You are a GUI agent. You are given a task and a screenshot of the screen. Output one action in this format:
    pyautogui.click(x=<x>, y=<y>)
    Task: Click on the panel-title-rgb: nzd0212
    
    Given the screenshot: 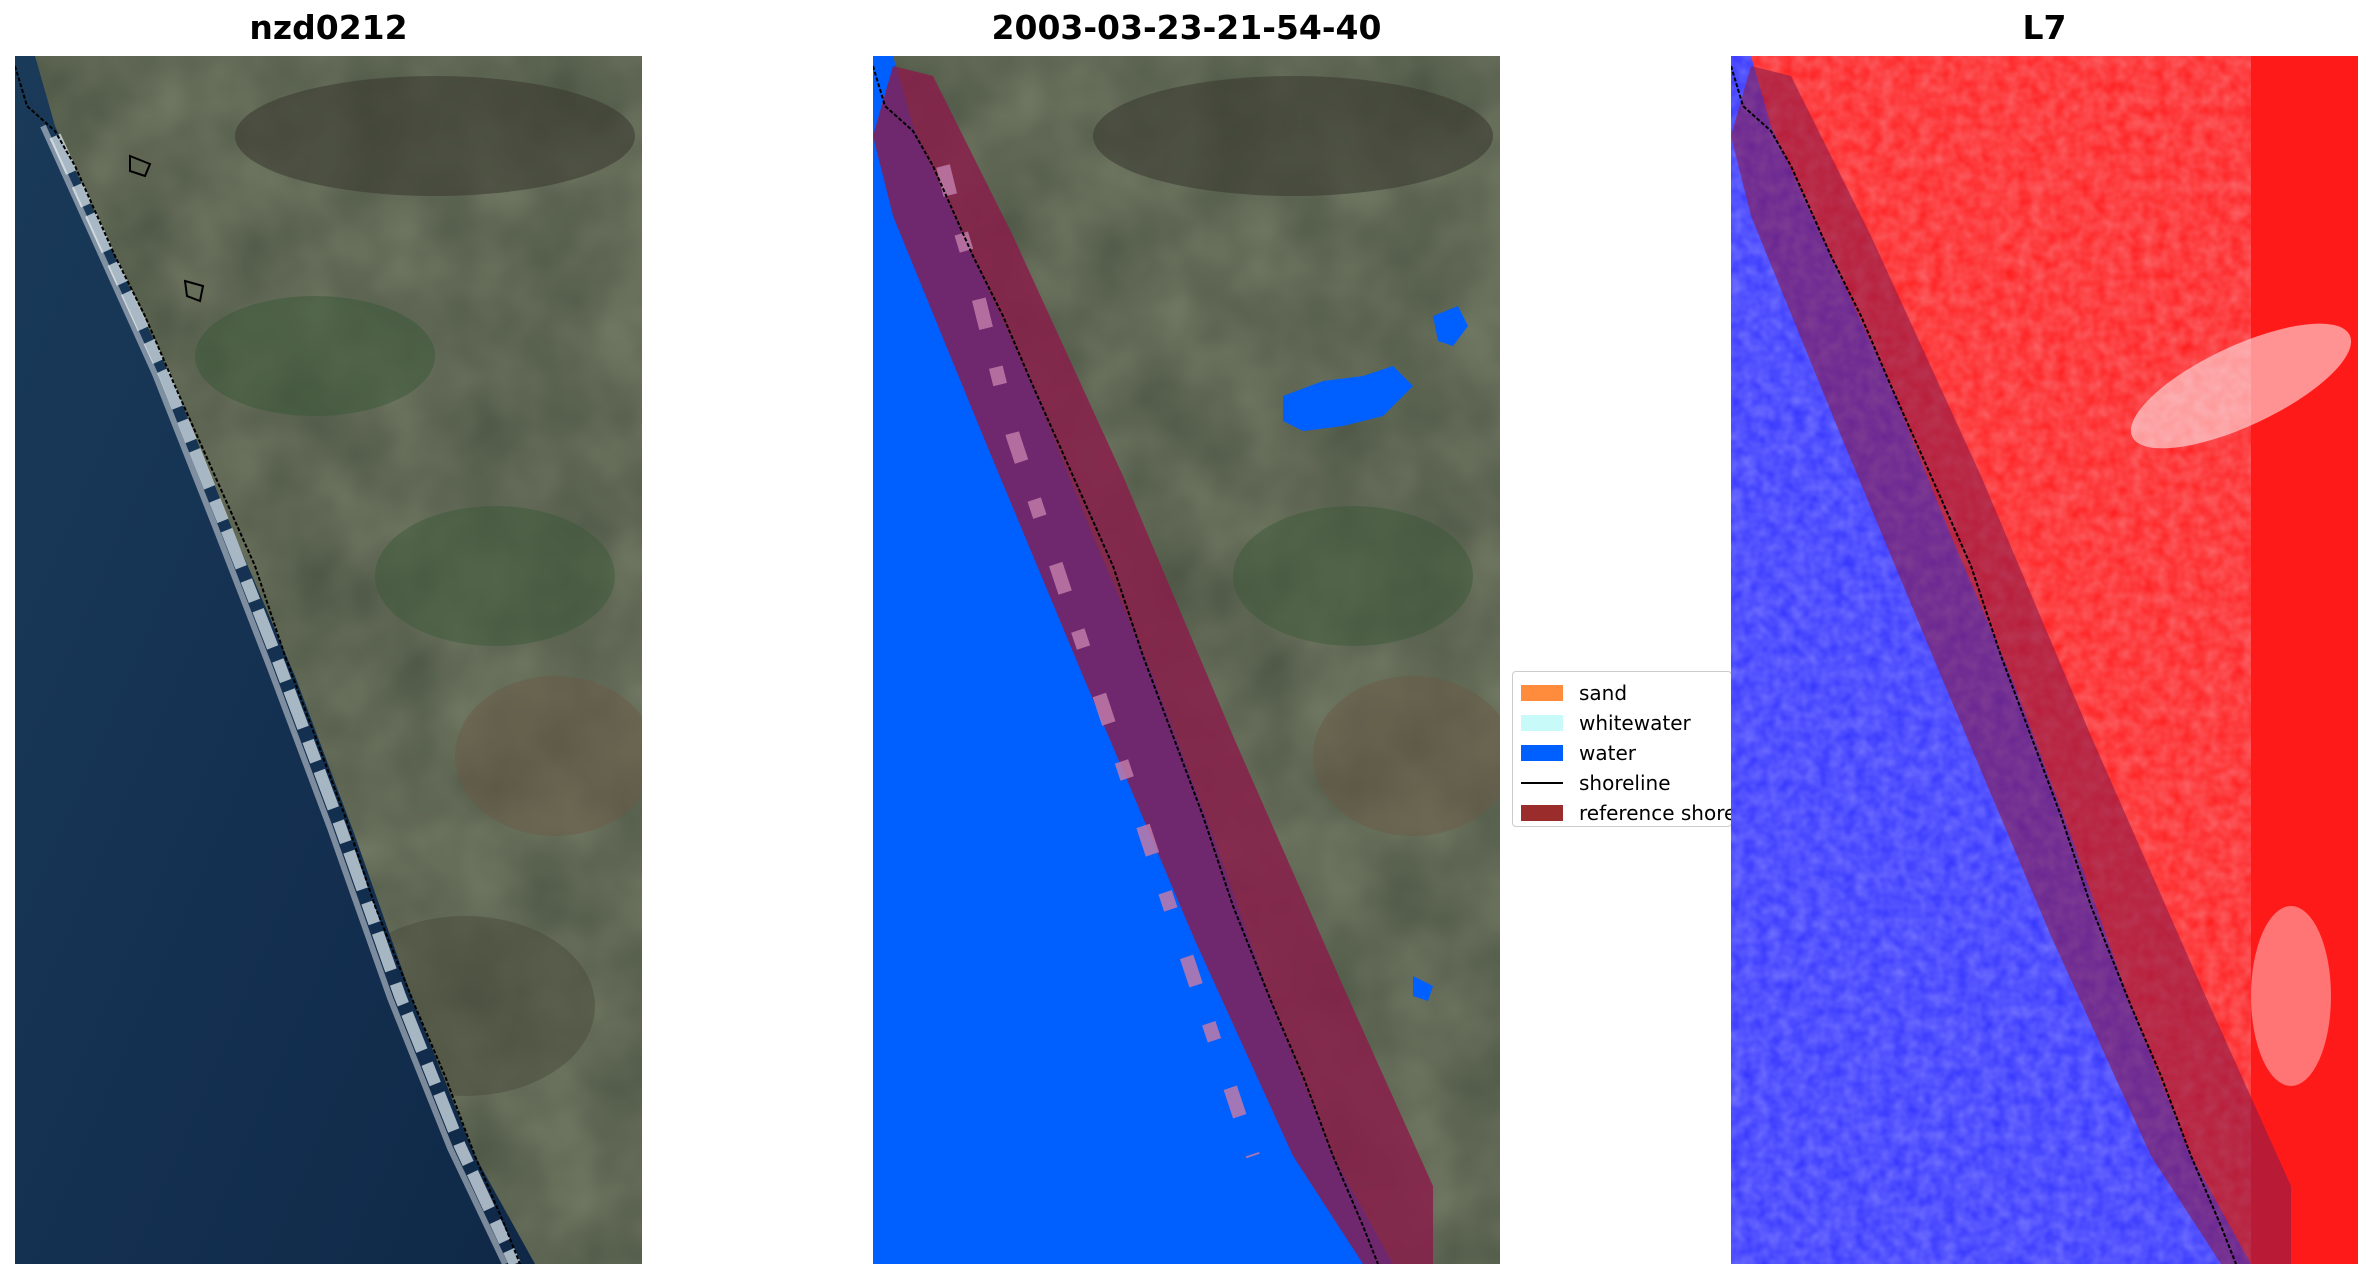 What is the action you would take?
    pyautogui.click(x=328, y=27)
    